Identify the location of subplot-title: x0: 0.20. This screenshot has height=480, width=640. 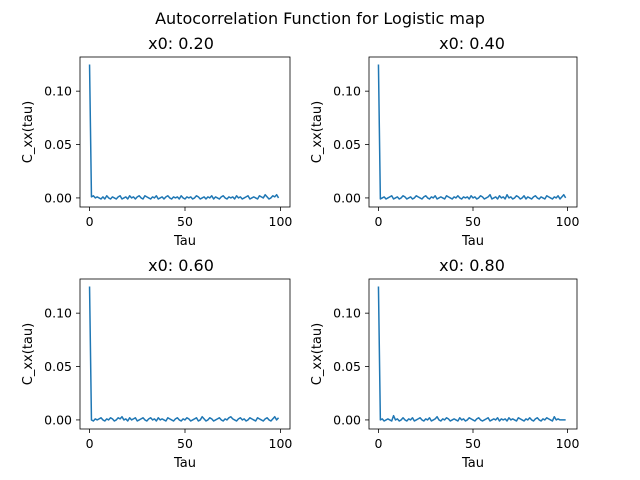
(181, 43).